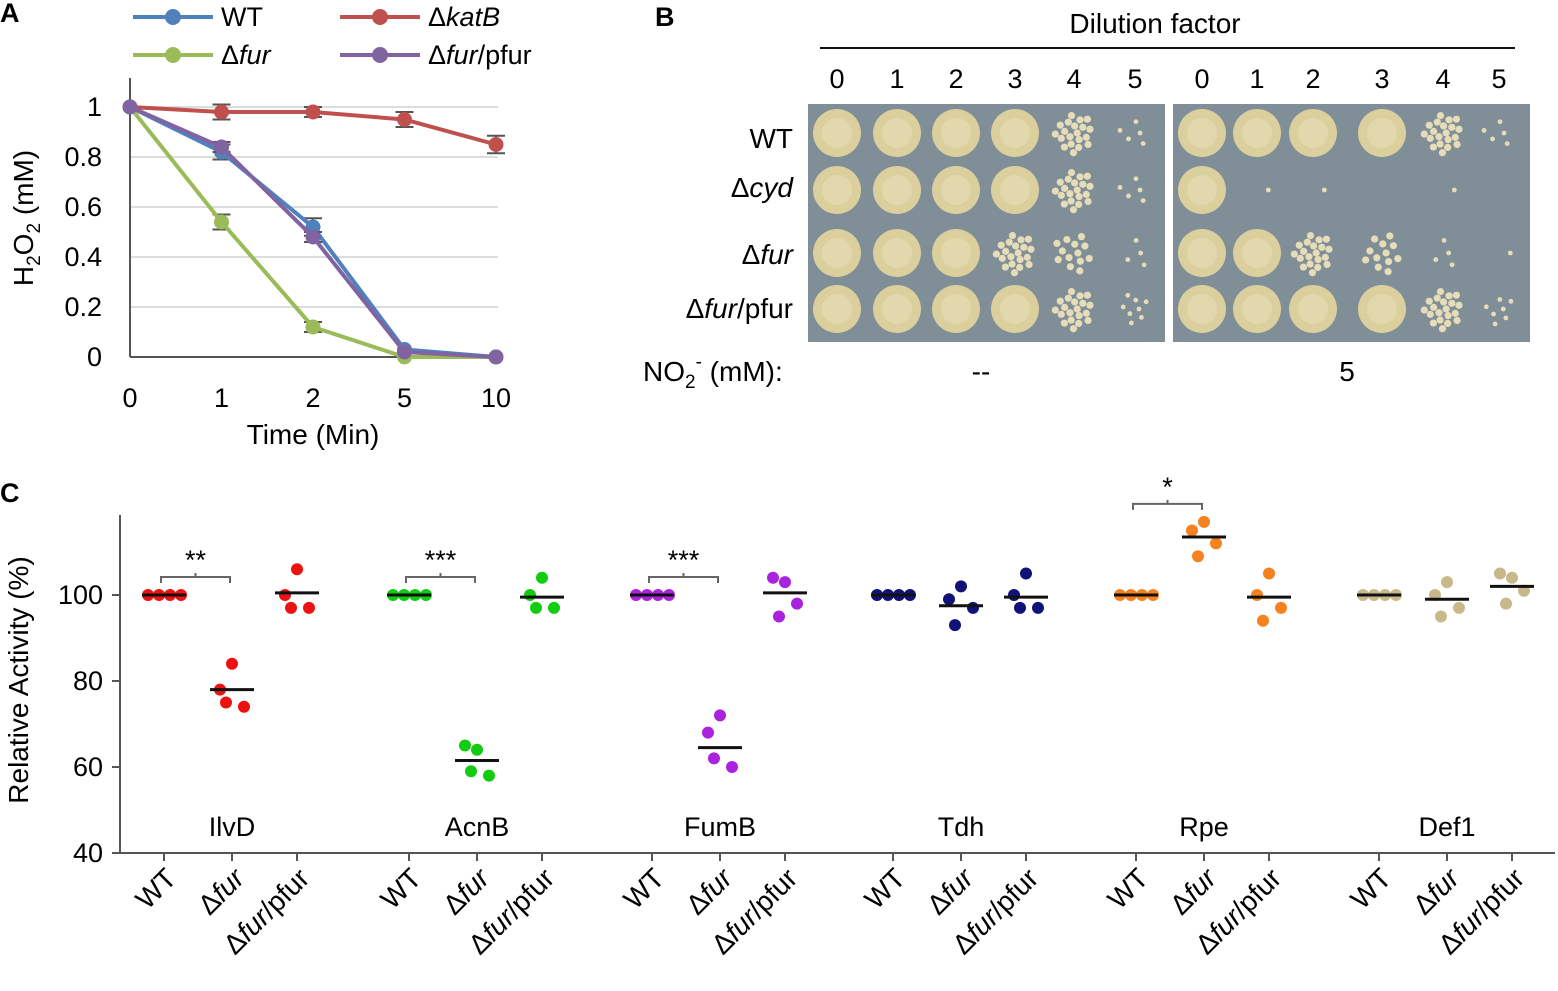 The width and height of the screenshot is (1558, 991). Describe the element at coordinates (88, 853) in the screenshot. I see `panel-c-y-tick-label: 40` at that location.